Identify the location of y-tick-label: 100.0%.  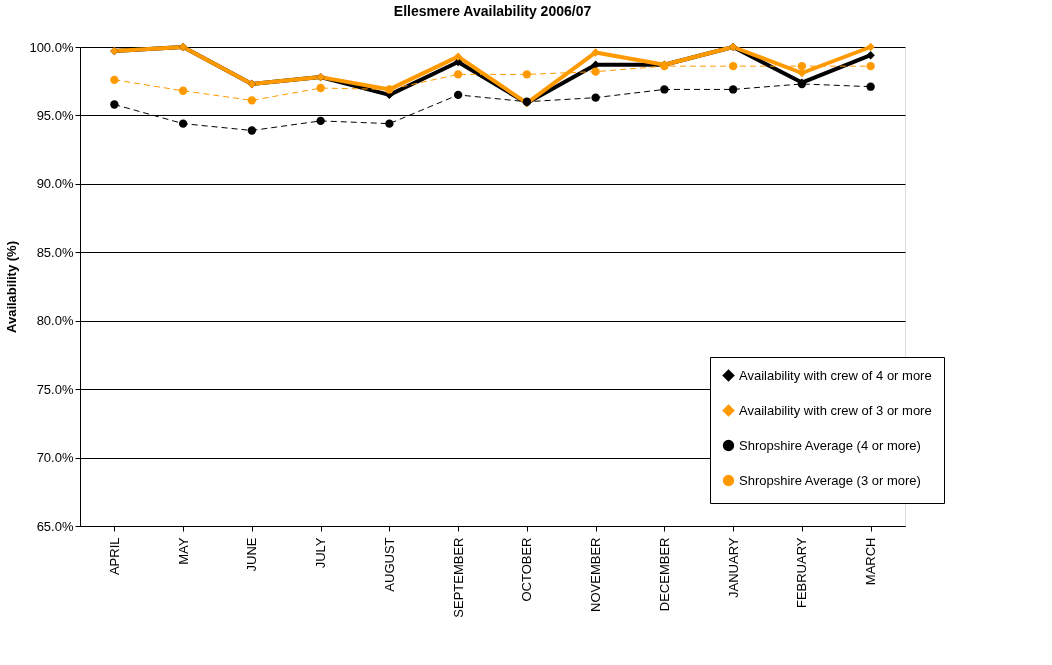
(51, 47).